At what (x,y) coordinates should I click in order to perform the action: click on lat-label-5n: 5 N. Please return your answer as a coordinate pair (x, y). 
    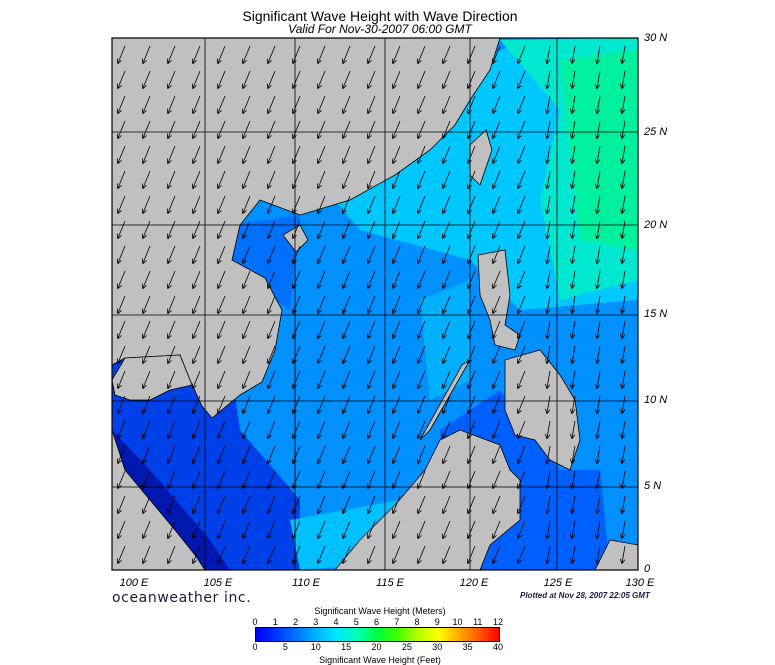
    Looking at the image, I should click on (653, 486).